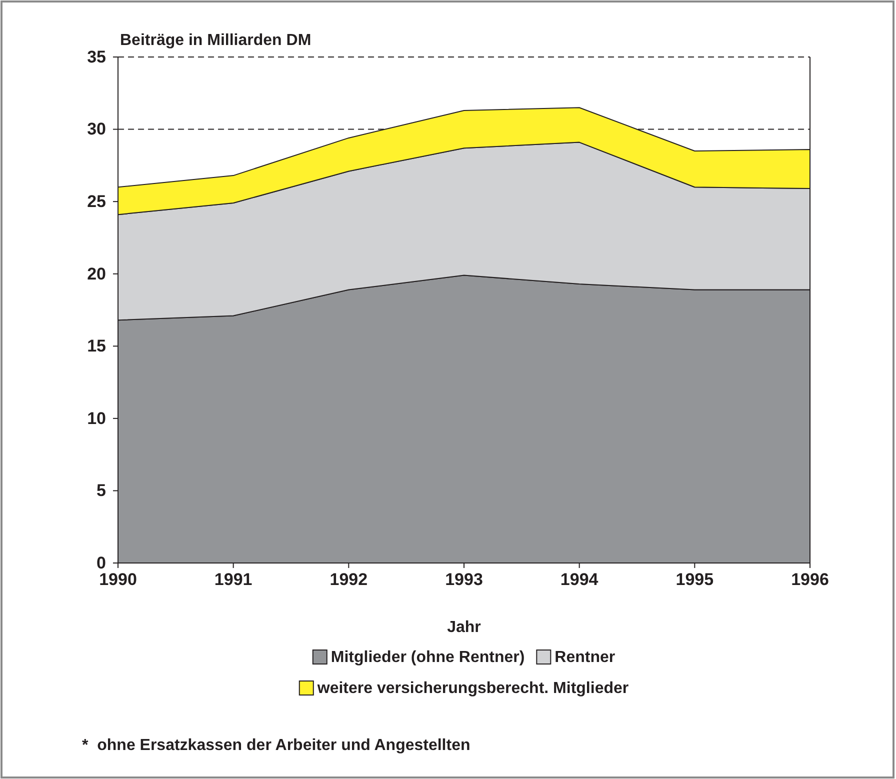  What do you see at coordinates (464, 627) in the screenshot?
I see `x-axis-title: Jahr` at bounding box center [464, 627].